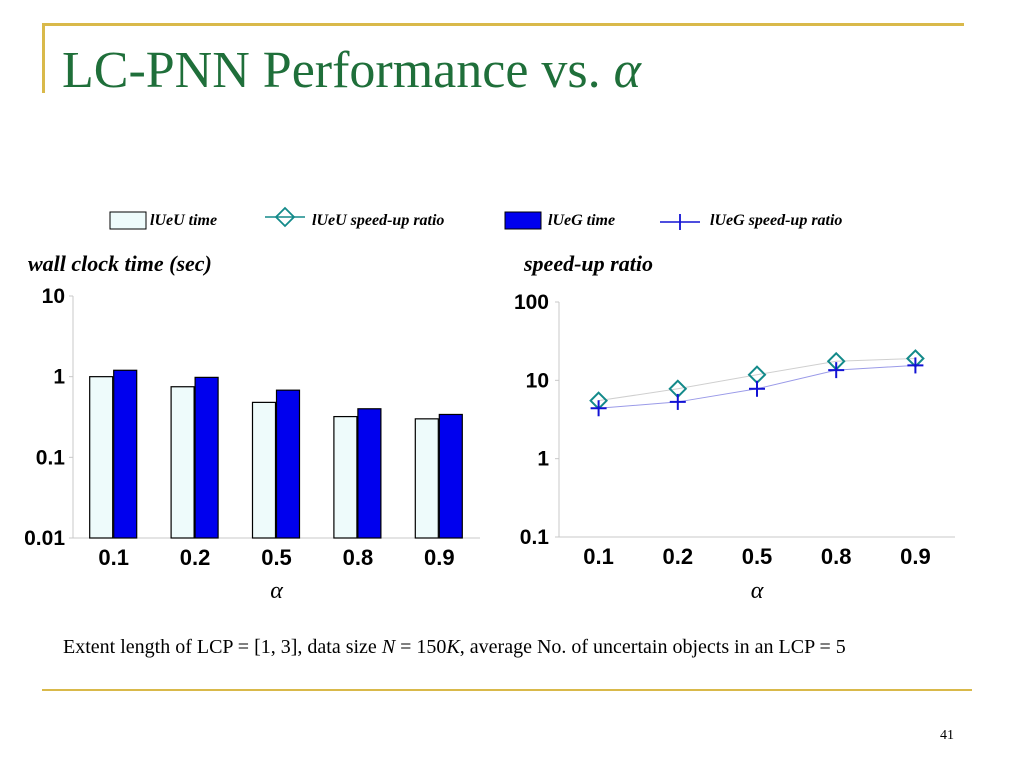  What do you see at coordinates (531, 302) in the screenshot?
I see `y-tick-label-right: 100` at bounding box center [531, 302].